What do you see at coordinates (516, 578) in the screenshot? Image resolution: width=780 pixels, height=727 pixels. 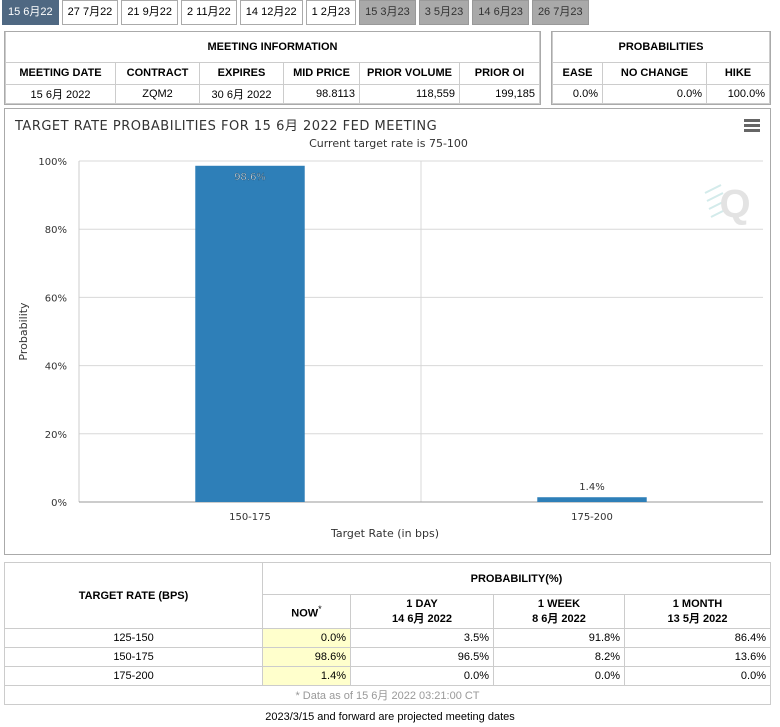 I see `probability-header: PROBABILITY(%)` at bounding box center [516, 578].